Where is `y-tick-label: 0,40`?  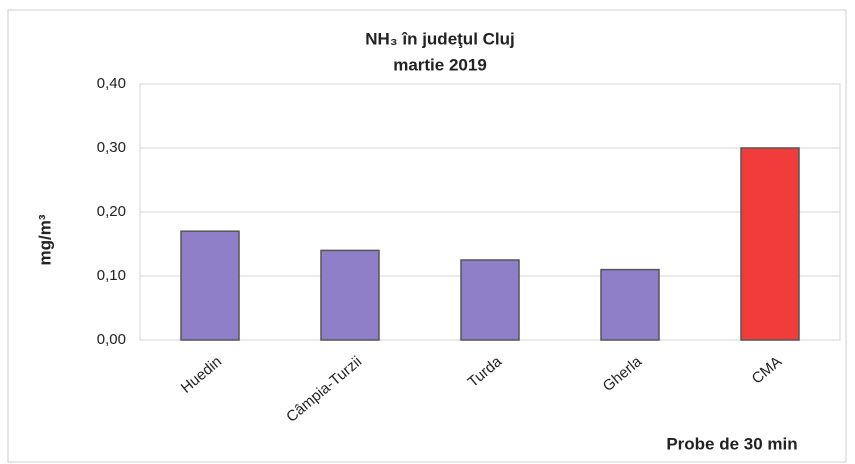
y-tick-label: 0,40 is located at coordinates (111, 83).